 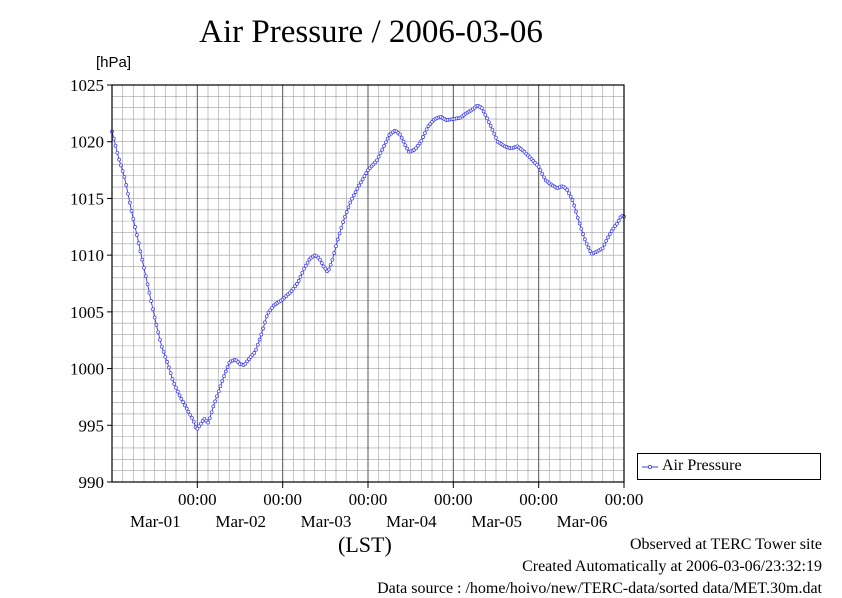 I want to click on x-axis-label: (LST), so click(x=365, y=544).